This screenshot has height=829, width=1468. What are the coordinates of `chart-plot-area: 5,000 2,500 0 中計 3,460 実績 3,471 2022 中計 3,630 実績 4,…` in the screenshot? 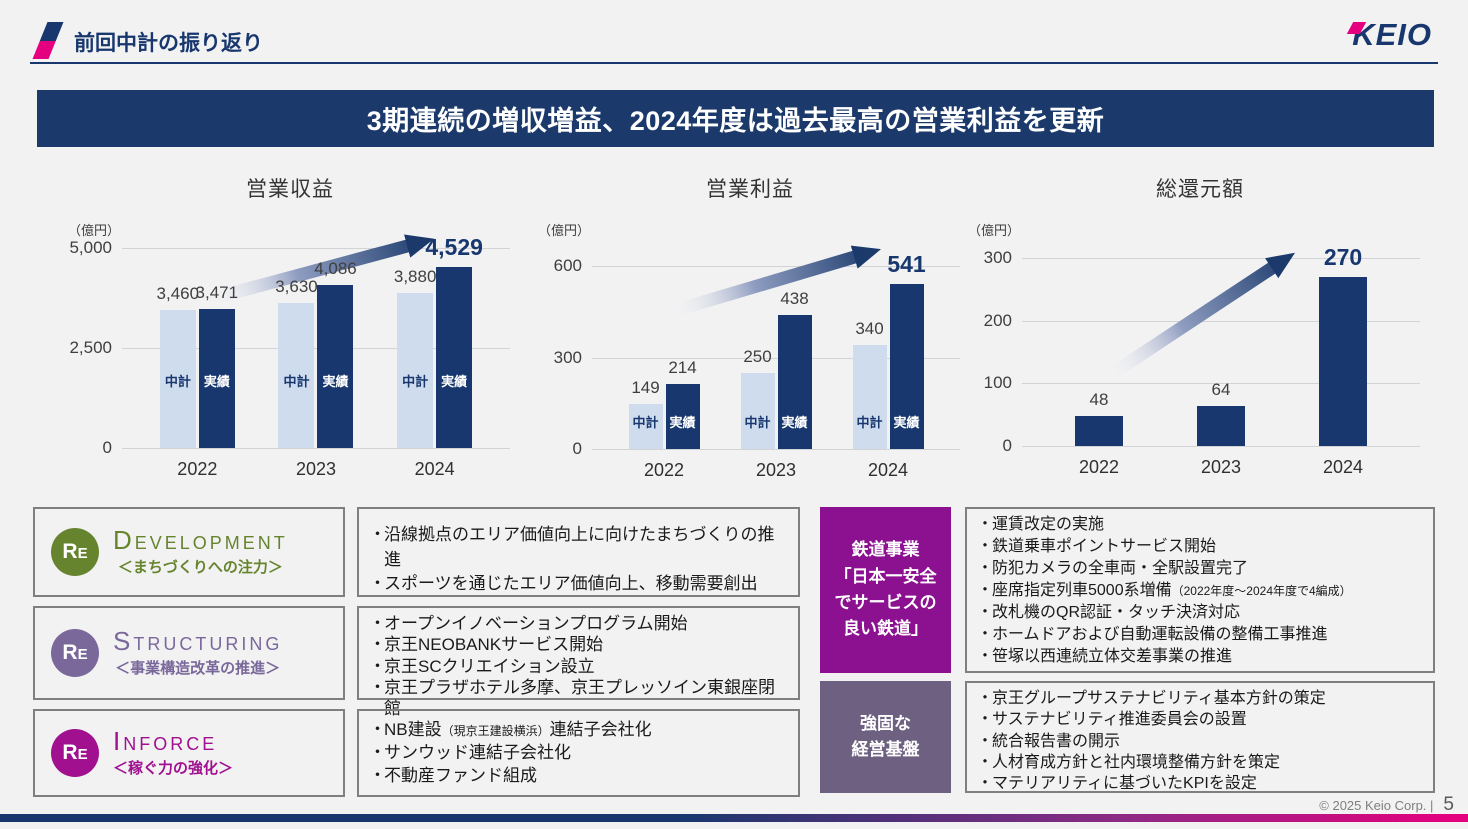 It's located at (289, 356).